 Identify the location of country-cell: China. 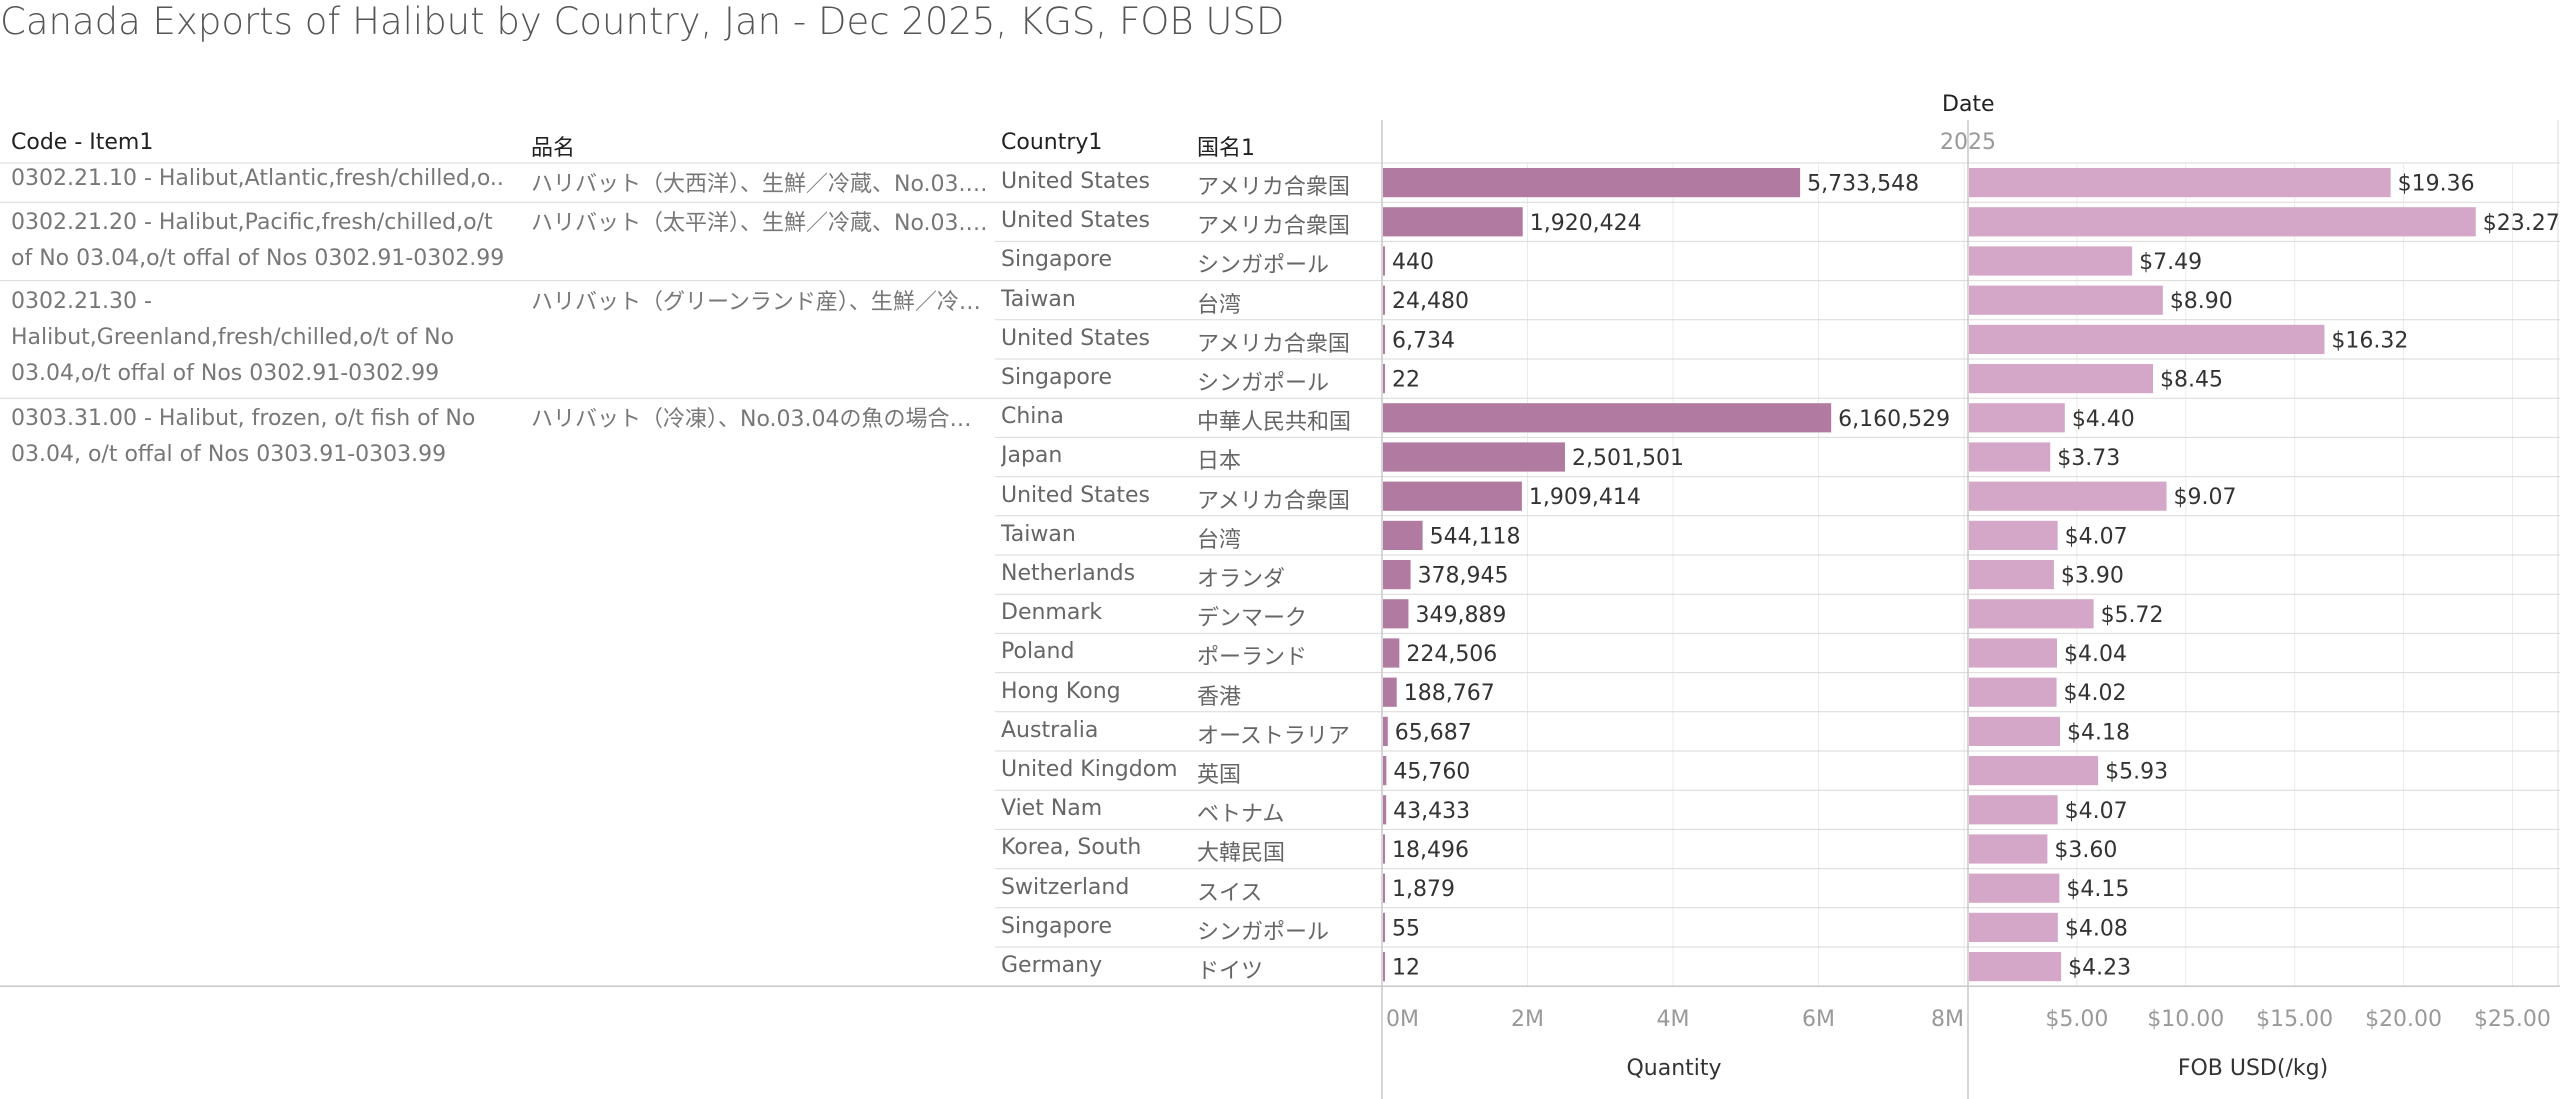
(1032, 417).